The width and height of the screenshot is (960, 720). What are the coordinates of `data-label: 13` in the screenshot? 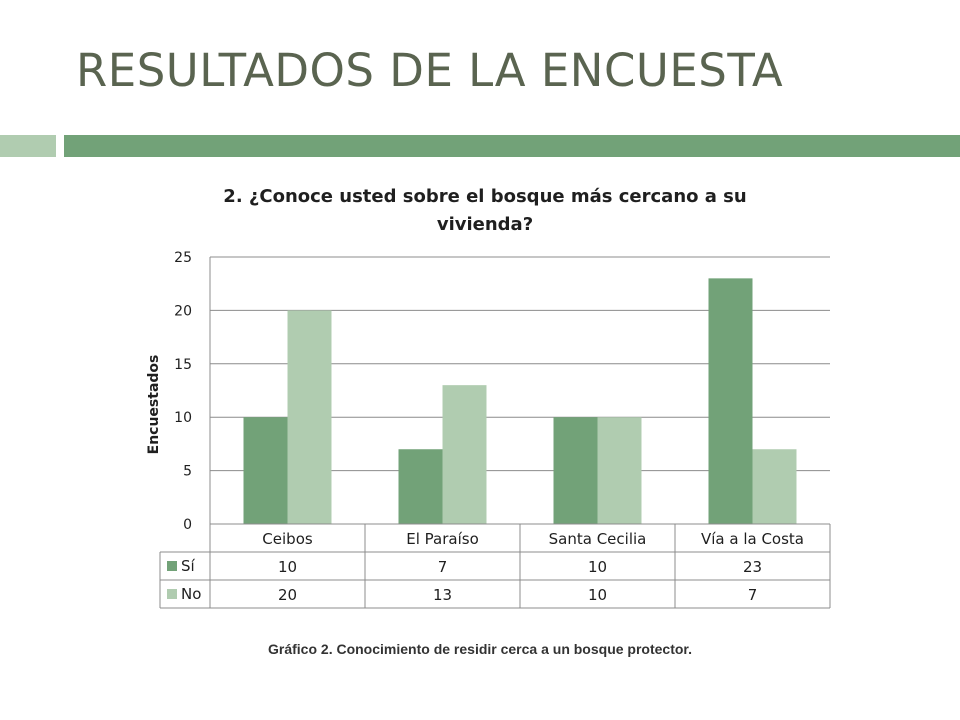 It's located at (442, 595).